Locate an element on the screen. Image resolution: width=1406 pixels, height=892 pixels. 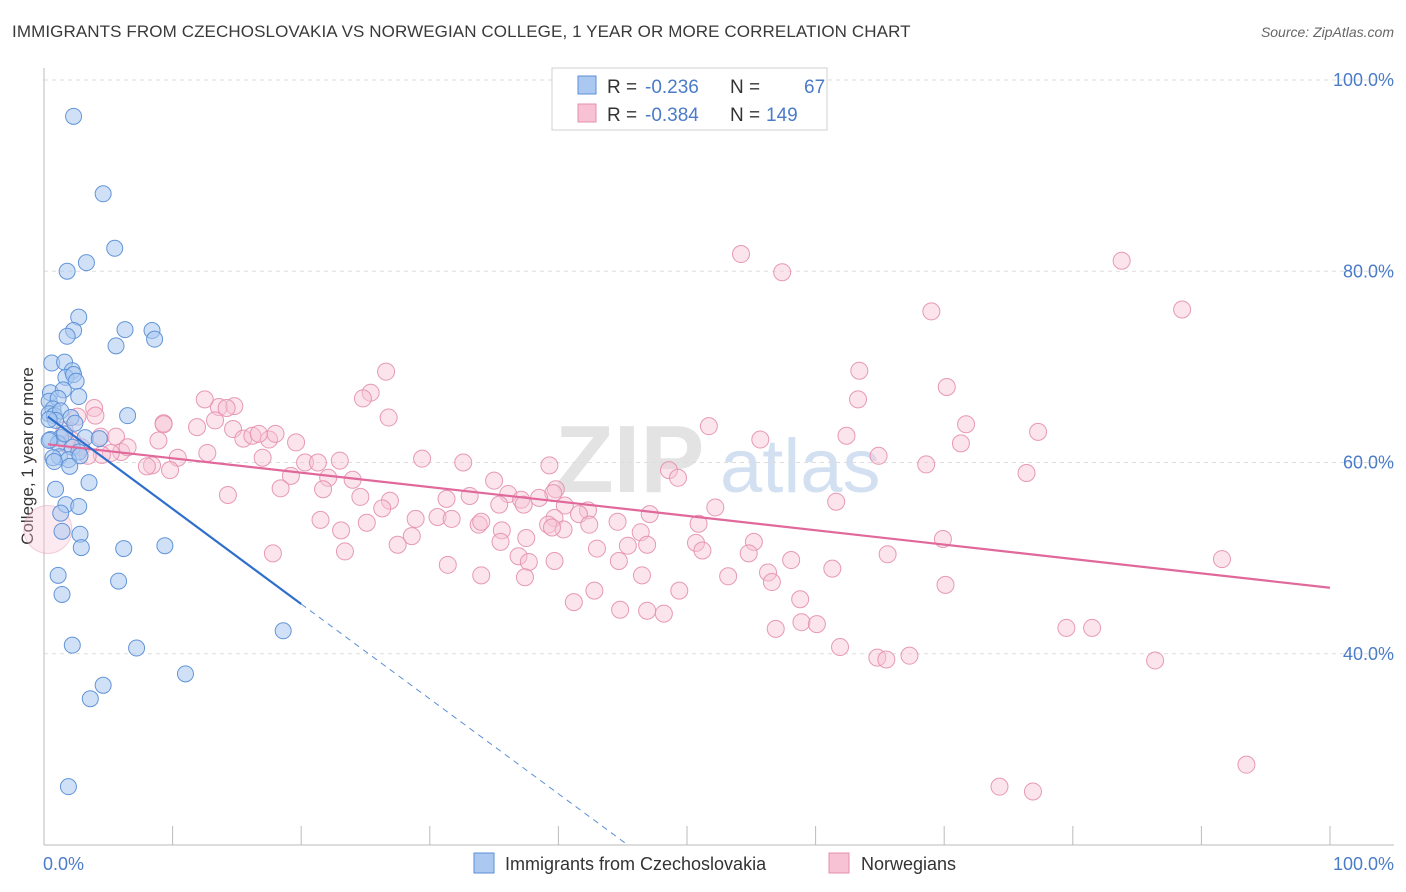
legend-swatch-pink is located at coordinates (587, 113).